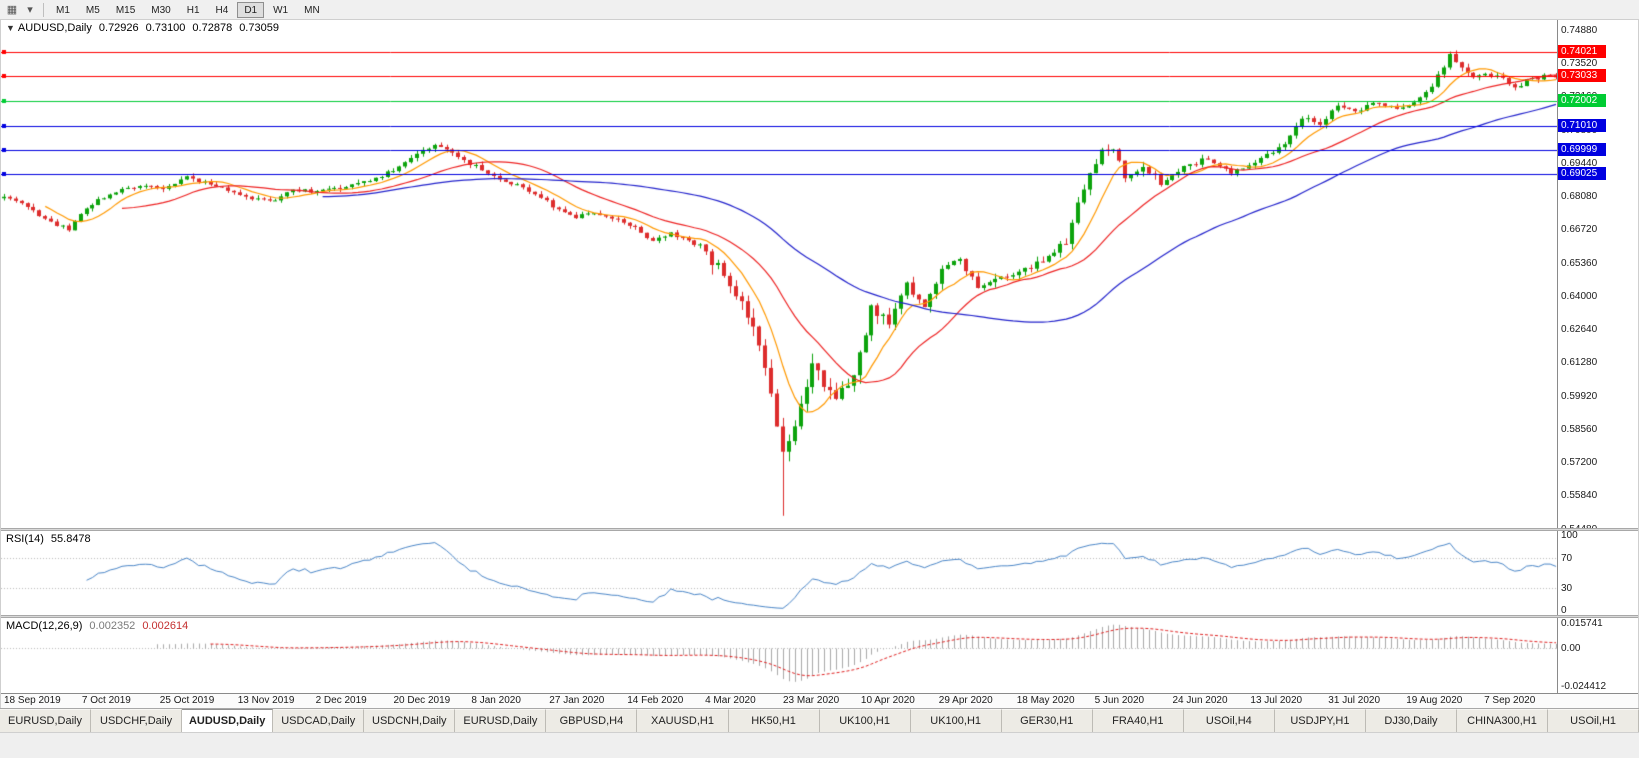  Describe the element at coordinates (10, 28) in the screenshot. I see `collapse-caret-icon: ▼` at that location.